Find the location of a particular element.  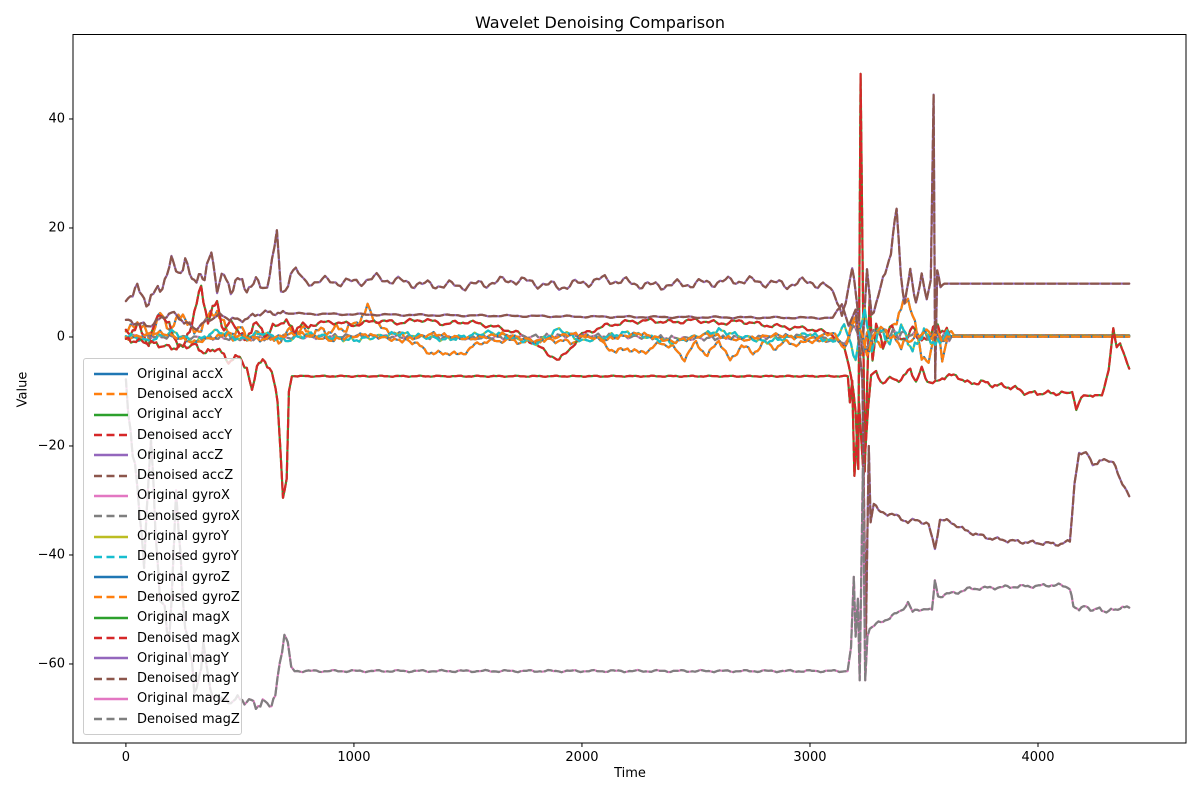

legend-item-denoised-magX: Denoised magX is located at coordinates (162, 638).